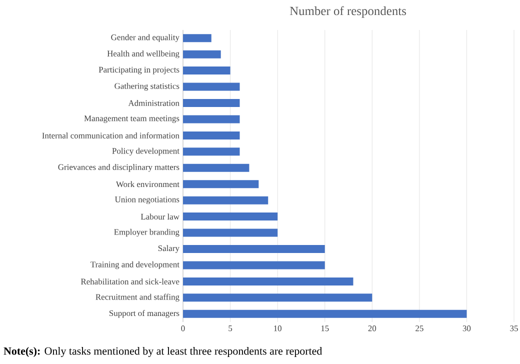 The image size is (520, 364). What do you see at coordinates (111, 135) in the screenshot?
I see `y-tick-label: Internal communication and information` at bounding box center [111, 135].